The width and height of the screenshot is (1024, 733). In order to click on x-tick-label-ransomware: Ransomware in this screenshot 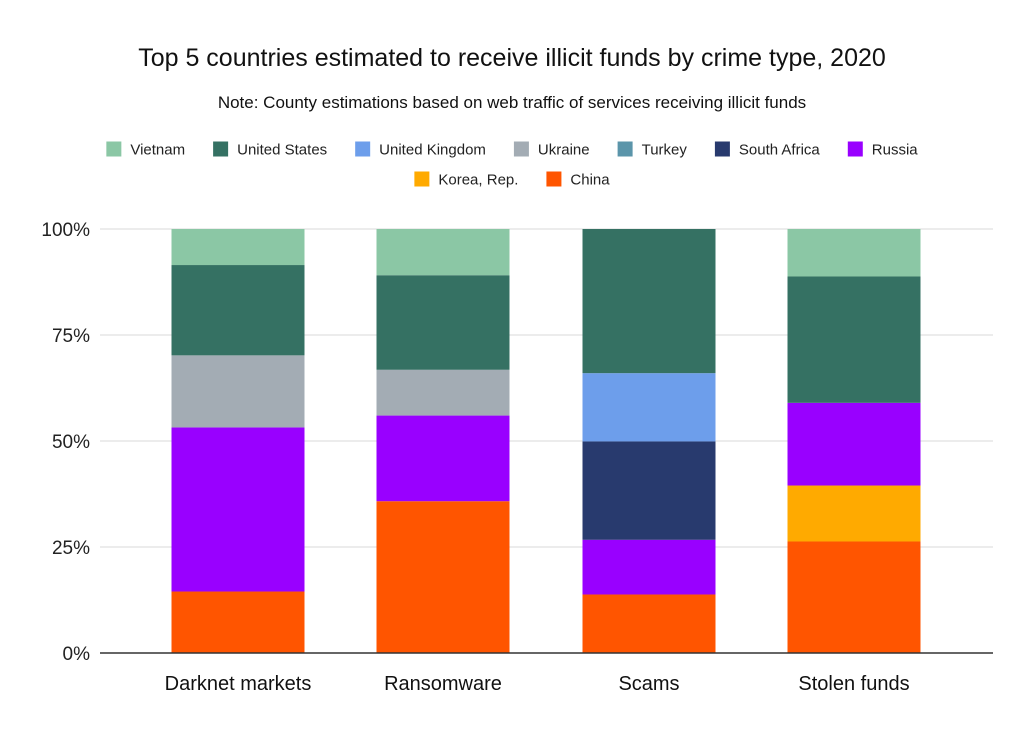, I will do `click(443, 684)`.